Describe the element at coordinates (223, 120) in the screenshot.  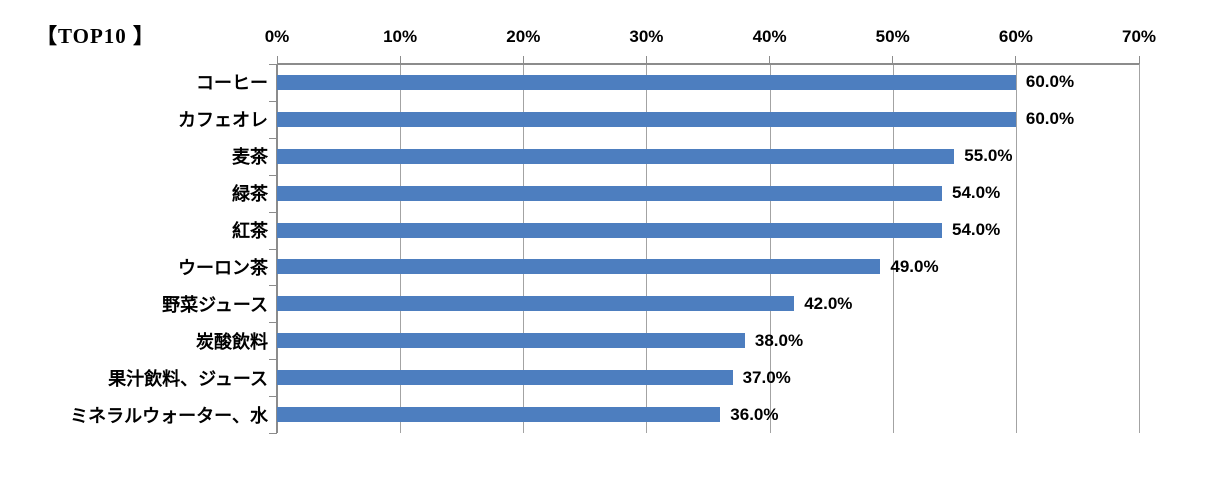
I see `category-label: カフェオレ` at that location.